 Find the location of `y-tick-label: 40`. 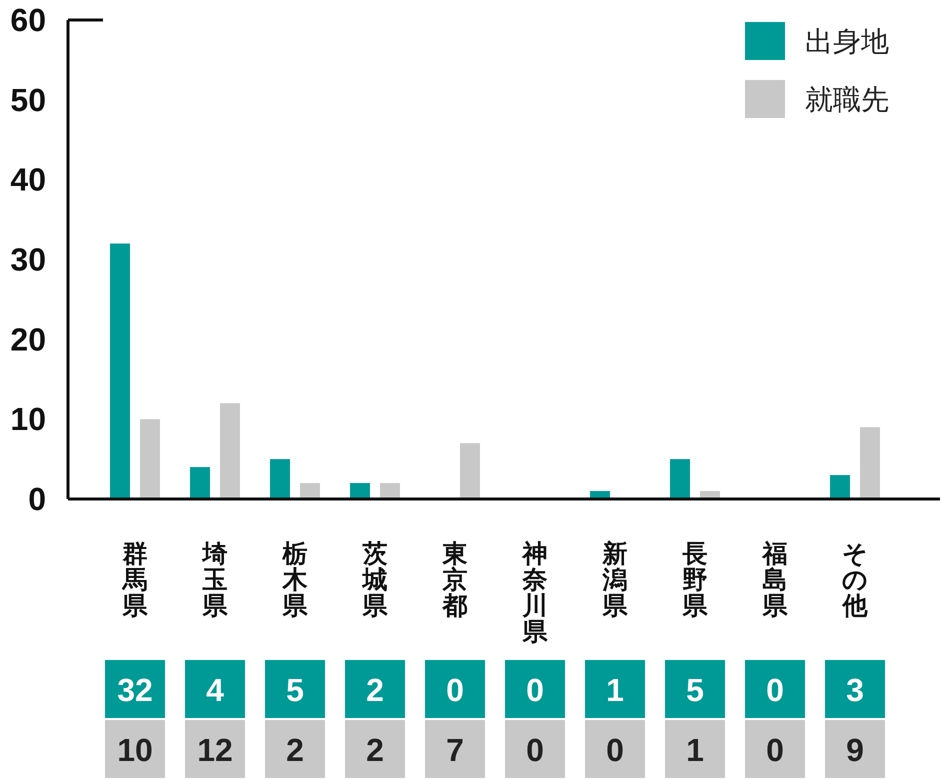

y-tick-label: 40 is located at coordinates (28, 180).